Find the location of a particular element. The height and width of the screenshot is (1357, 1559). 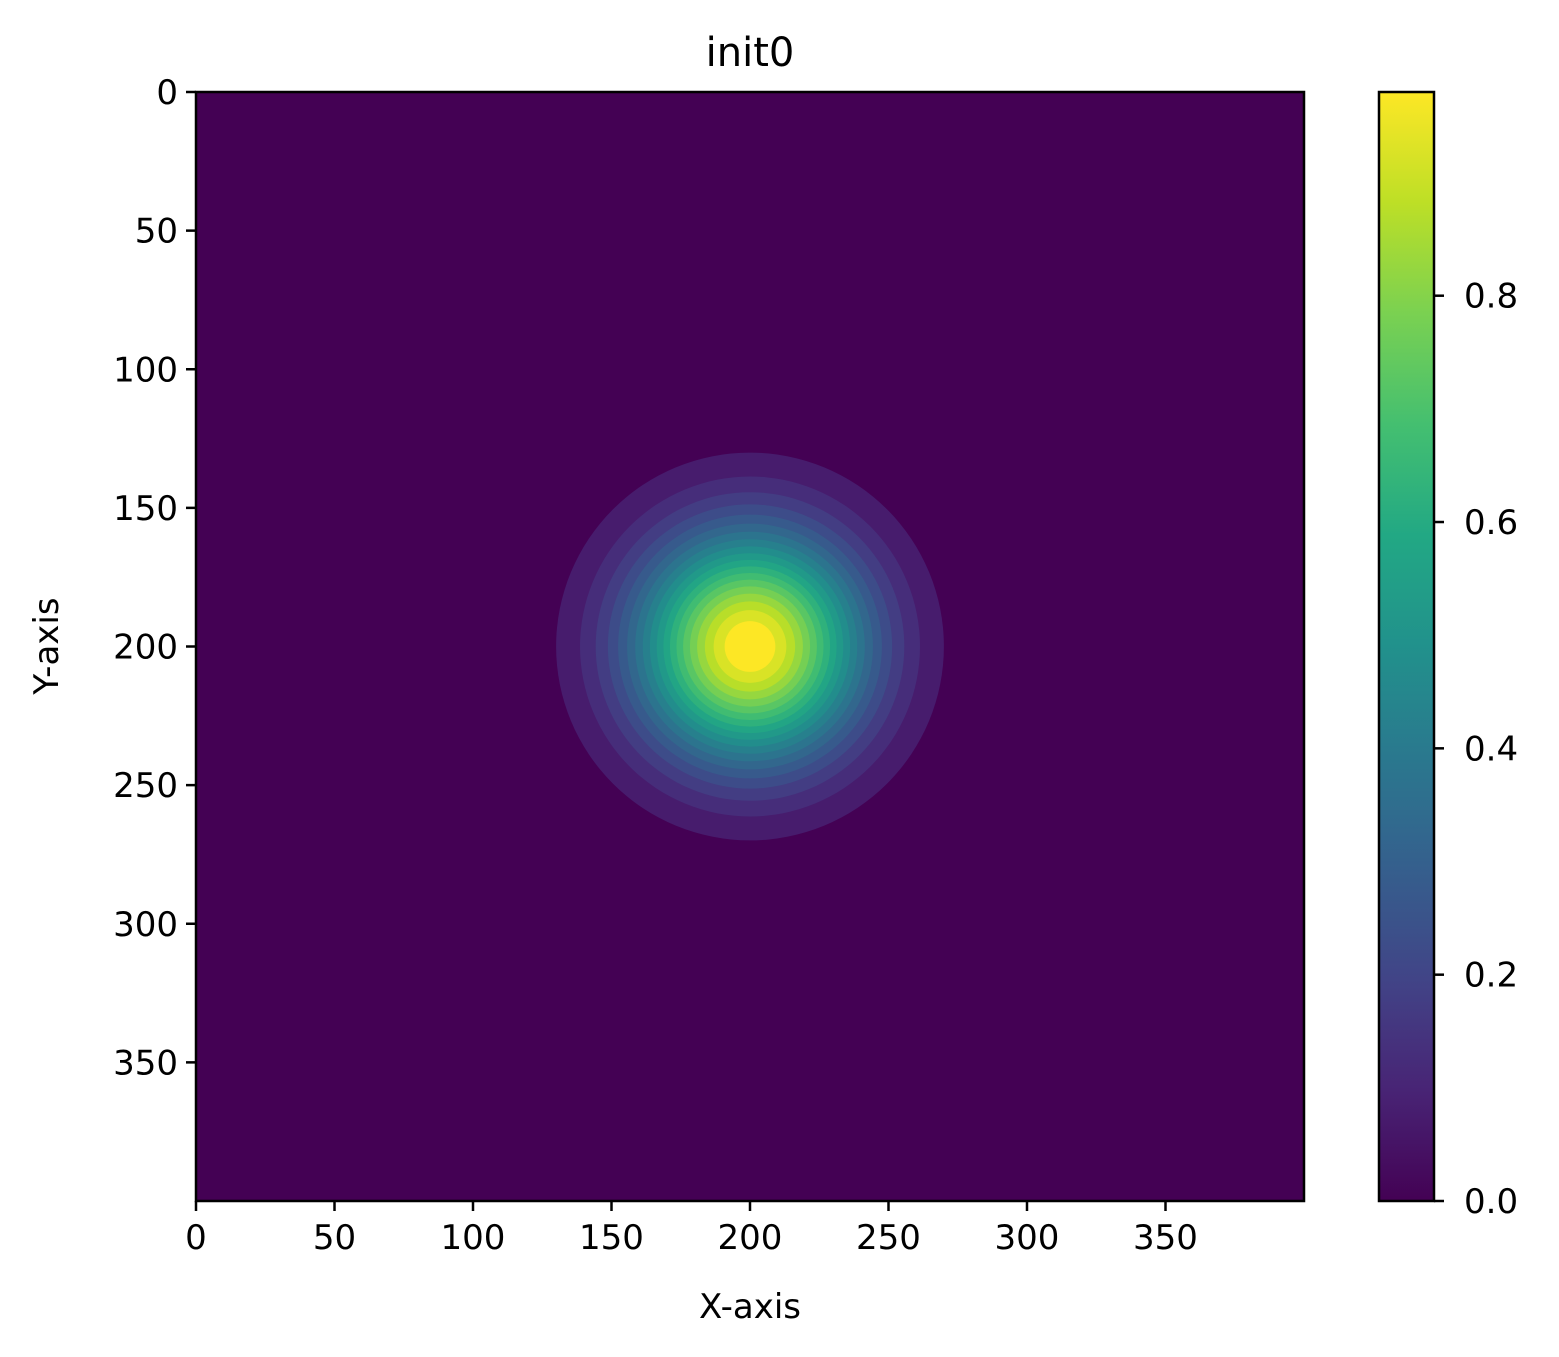

x-axis-label: X-axis is located at coordinates (750, 1307).